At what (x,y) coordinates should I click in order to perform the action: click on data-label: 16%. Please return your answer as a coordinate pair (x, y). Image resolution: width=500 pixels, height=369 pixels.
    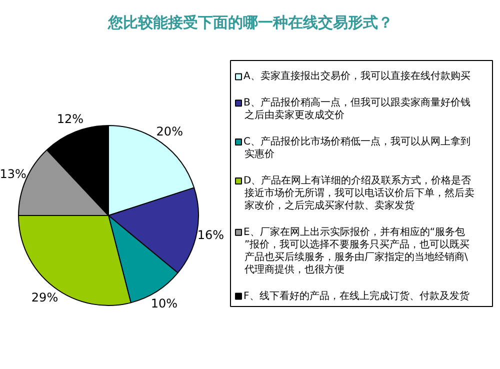
    Looking at the image, I should click on (210, 235).